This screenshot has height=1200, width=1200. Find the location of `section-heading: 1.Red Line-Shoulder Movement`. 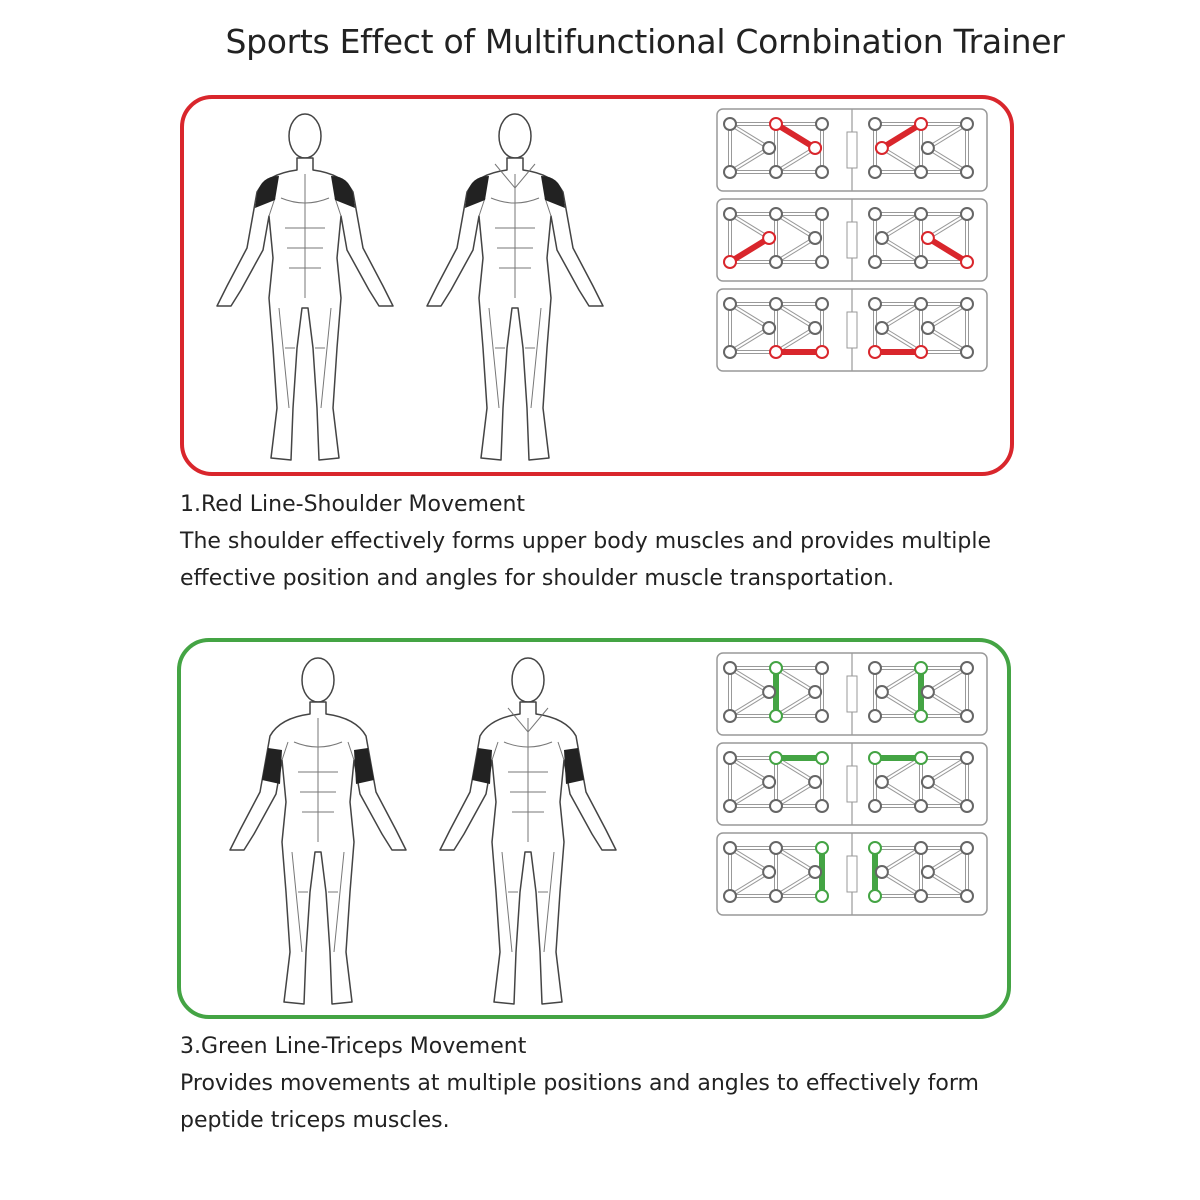

section-heading: 1.Red Line-Shoulder Movement is located at coordinates (353, 504).